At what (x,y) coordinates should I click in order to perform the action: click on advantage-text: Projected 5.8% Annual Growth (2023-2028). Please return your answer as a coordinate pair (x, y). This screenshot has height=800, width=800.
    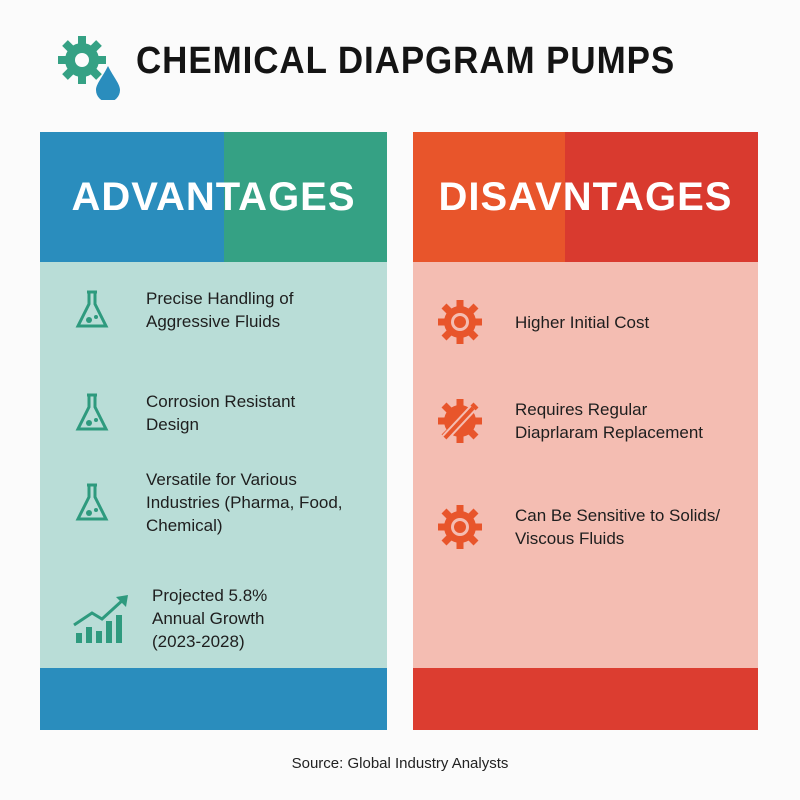
    Looking at the image, I should click on (210, 618).